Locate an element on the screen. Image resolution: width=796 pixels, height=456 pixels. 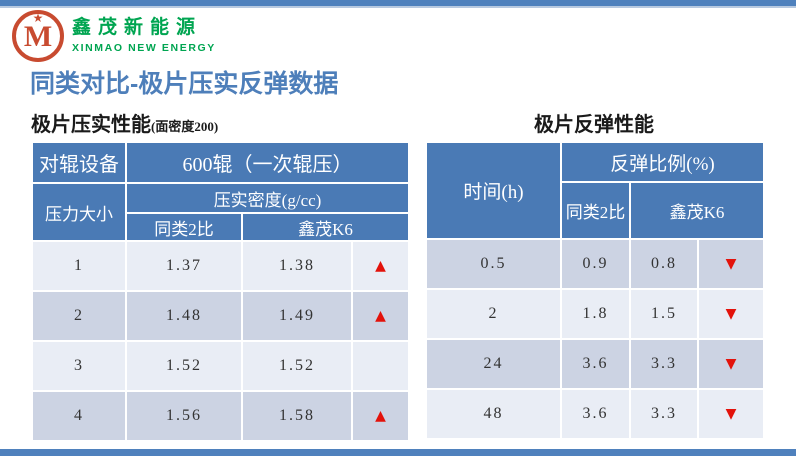
time-cell: 24 is located at coordinates (493, 364).